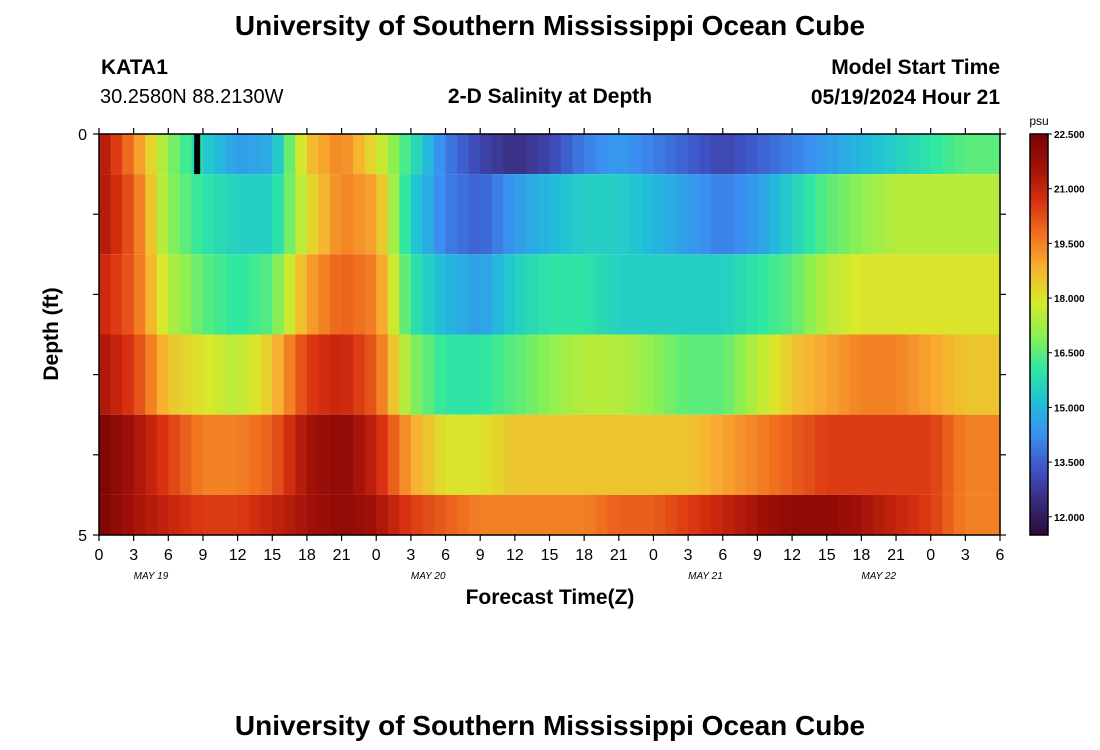 This screenshot has width=1100, height=750. I want to click on date-label: MAY 21, so click(705, 576).